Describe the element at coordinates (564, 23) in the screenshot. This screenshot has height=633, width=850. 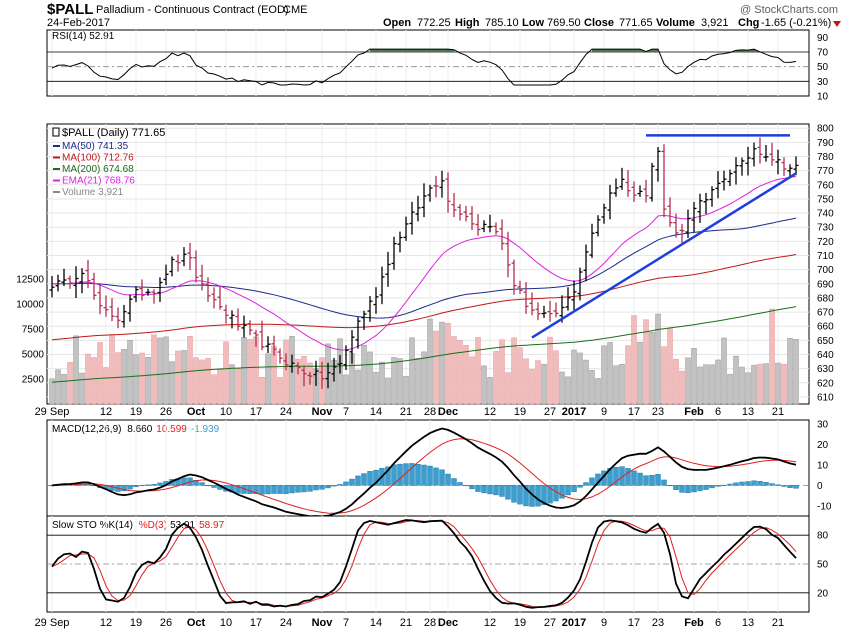
I see `low-value: 769.50` at that location.